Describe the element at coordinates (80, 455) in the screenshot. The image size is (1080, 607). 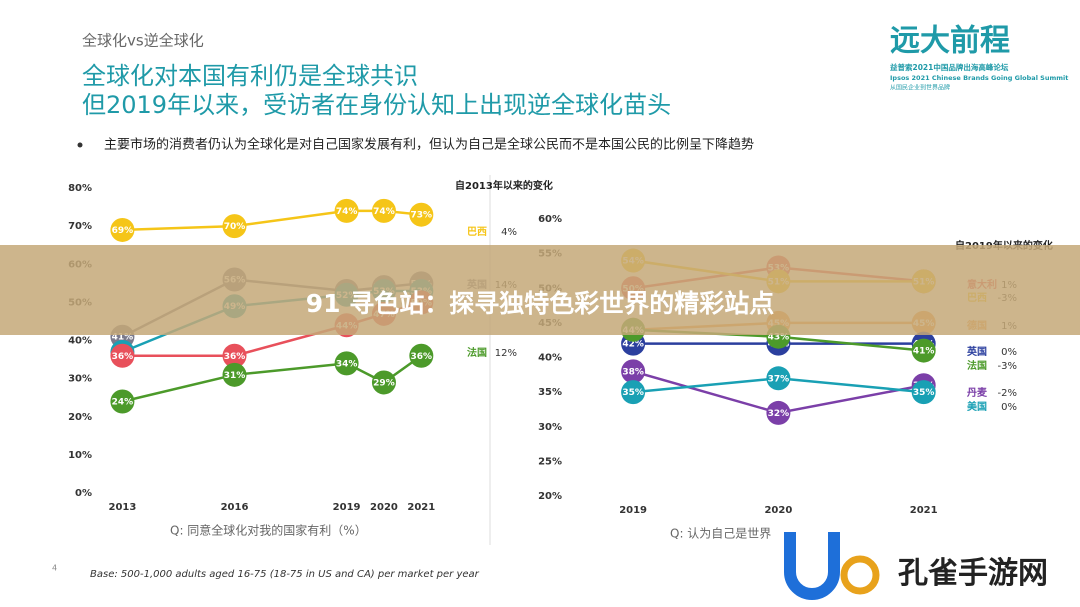
I see `y-tick-label: 10%` at that location.